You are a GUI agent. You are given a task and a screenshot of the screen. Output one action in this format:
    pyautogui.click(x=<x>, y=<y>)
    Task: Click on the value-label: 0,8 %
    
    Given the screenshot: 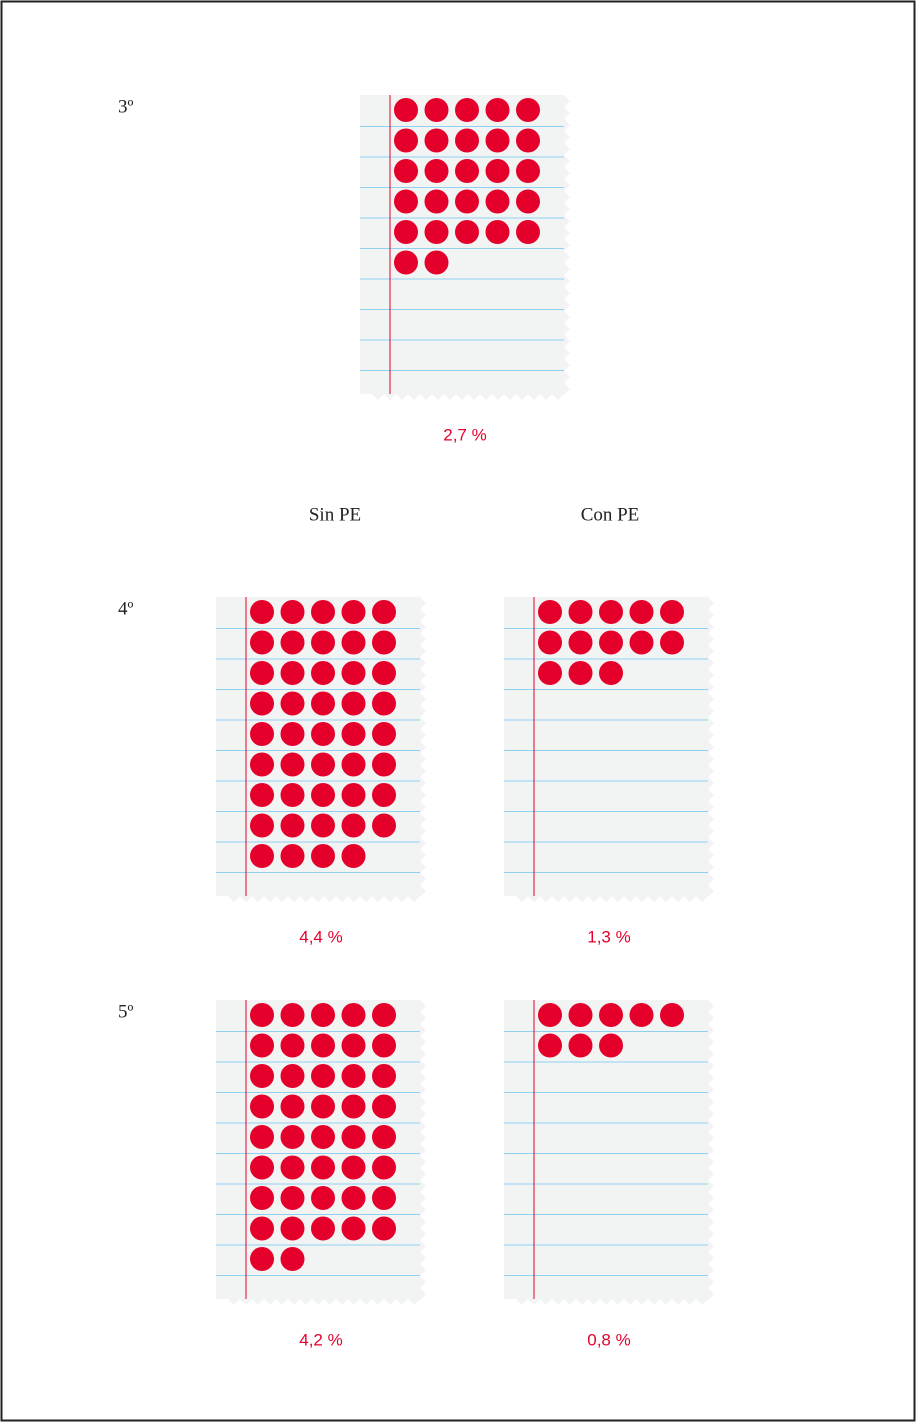 What is the action you would take?
    pyautogui.click(x=608, y=1339)
    